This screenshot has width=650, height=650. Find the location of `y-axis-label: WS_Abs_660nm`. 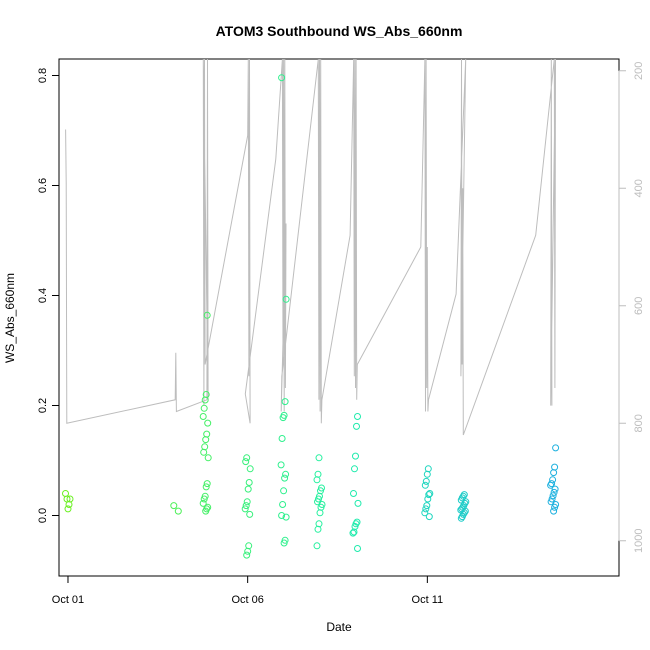

y-axis-label: WS_Abs_660nm is located at coordinates (10, 318).